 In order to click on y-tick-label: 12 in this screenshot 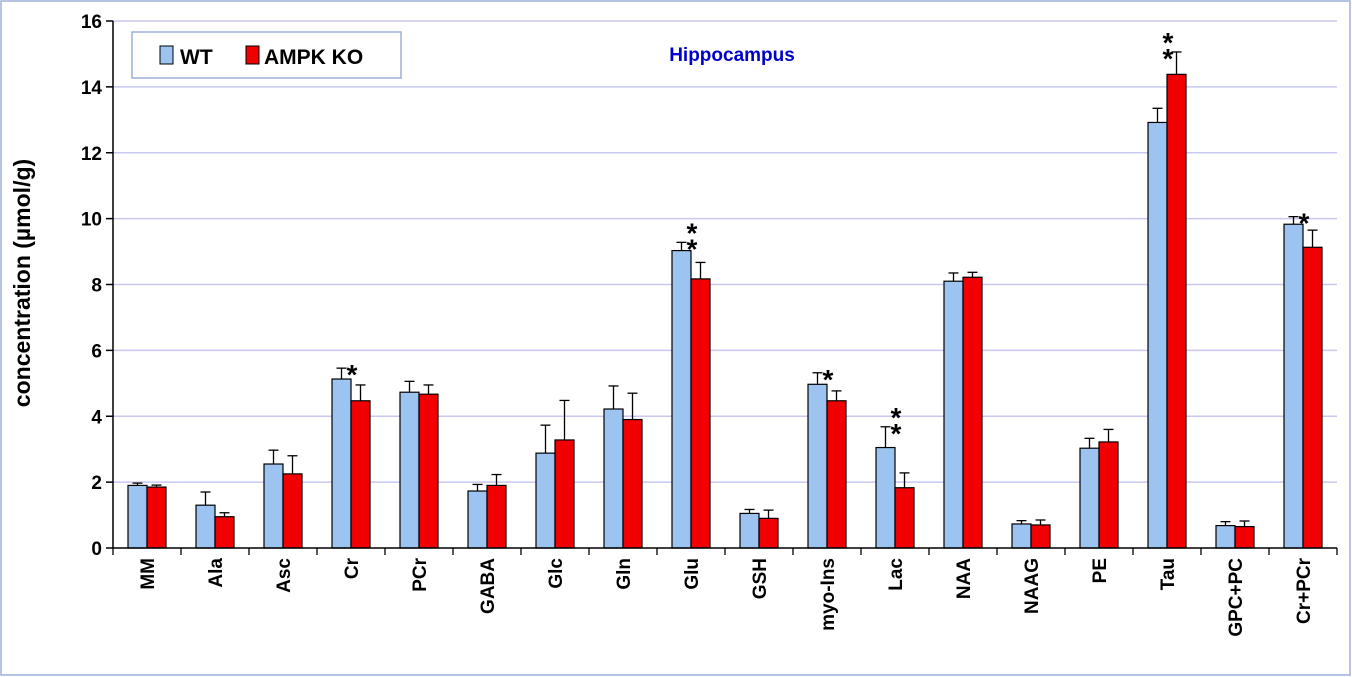, I will do `click(91, 154)`.